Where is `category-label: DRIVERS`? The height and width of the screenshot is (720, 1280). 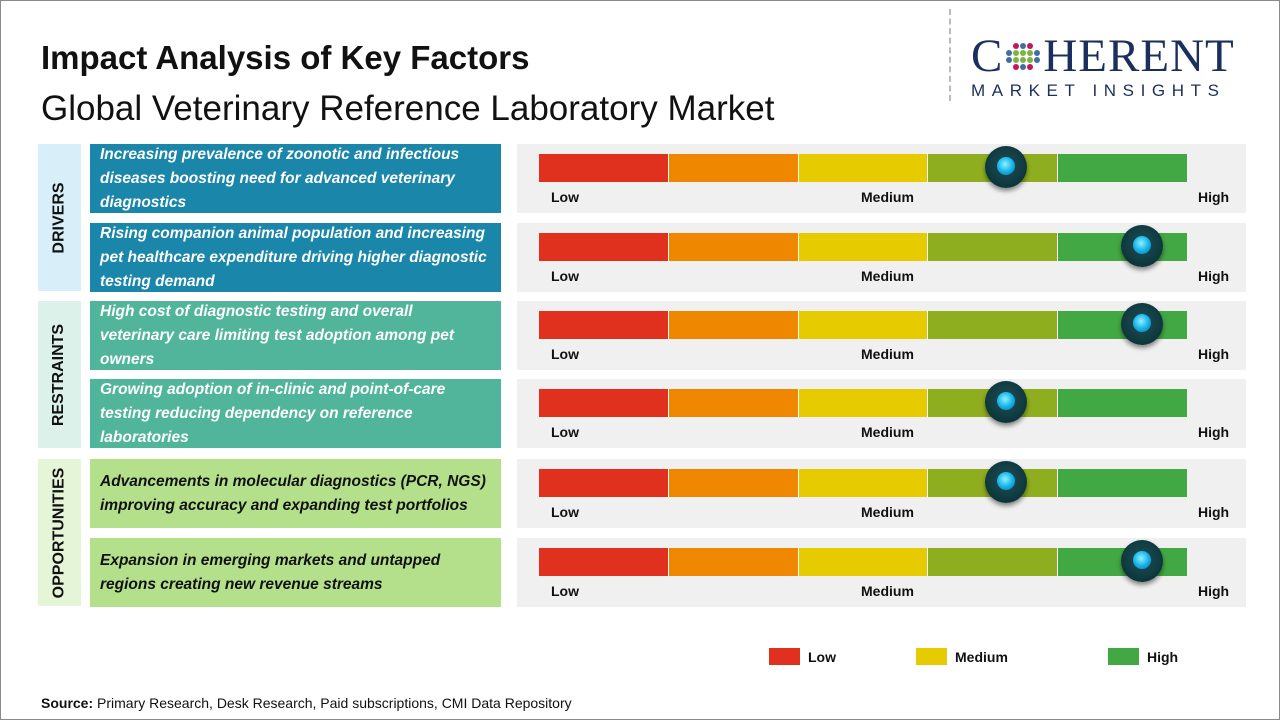
category-label: DRIVERS is located at coordinates (59, 217).